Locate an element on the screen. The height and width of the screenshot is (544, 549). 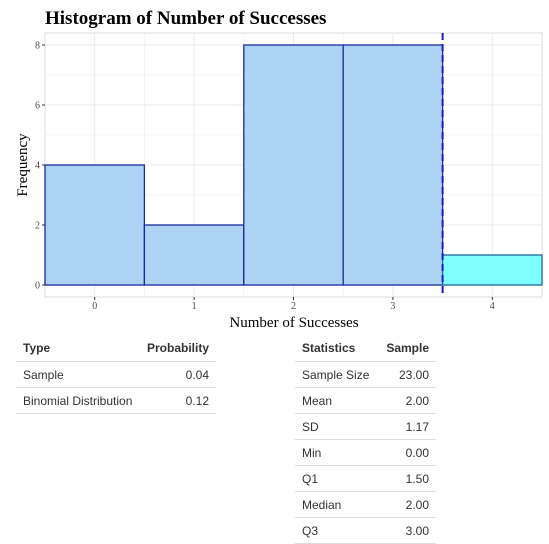
statistic-name-cell: Q1 is located at coordinates (337, 478).